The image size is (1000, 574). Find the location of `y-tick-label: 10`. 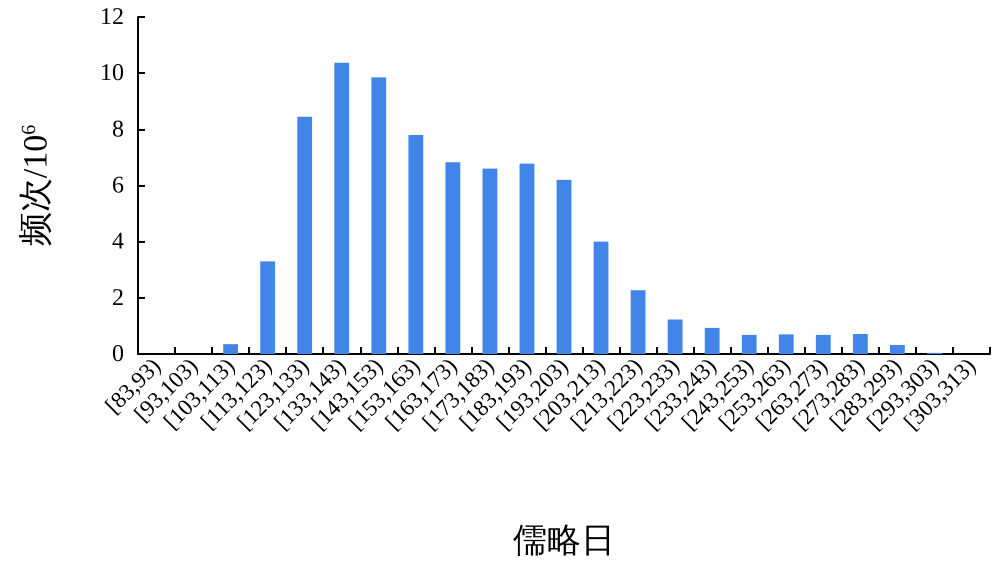

y-tick-label: 10 is located at coordinates (112, 73).